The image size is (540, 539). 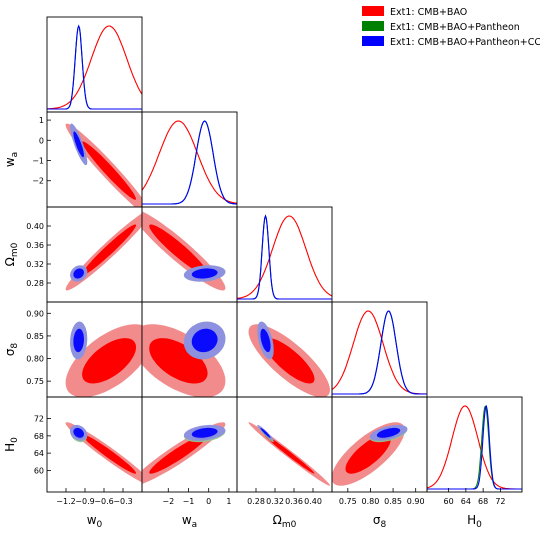 I want to click on x-axis-label-w0: w0, so click(x=95, y=521).